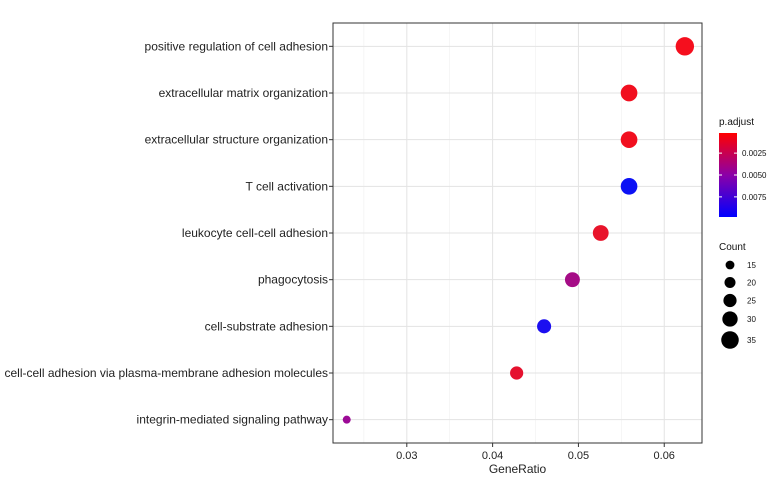 Image resolution: width=780 pixels, height=480 pixels. Describe the element at coordinates (578, 456) in the screenshot. I see `x-tick-label: 0.05` at that location.